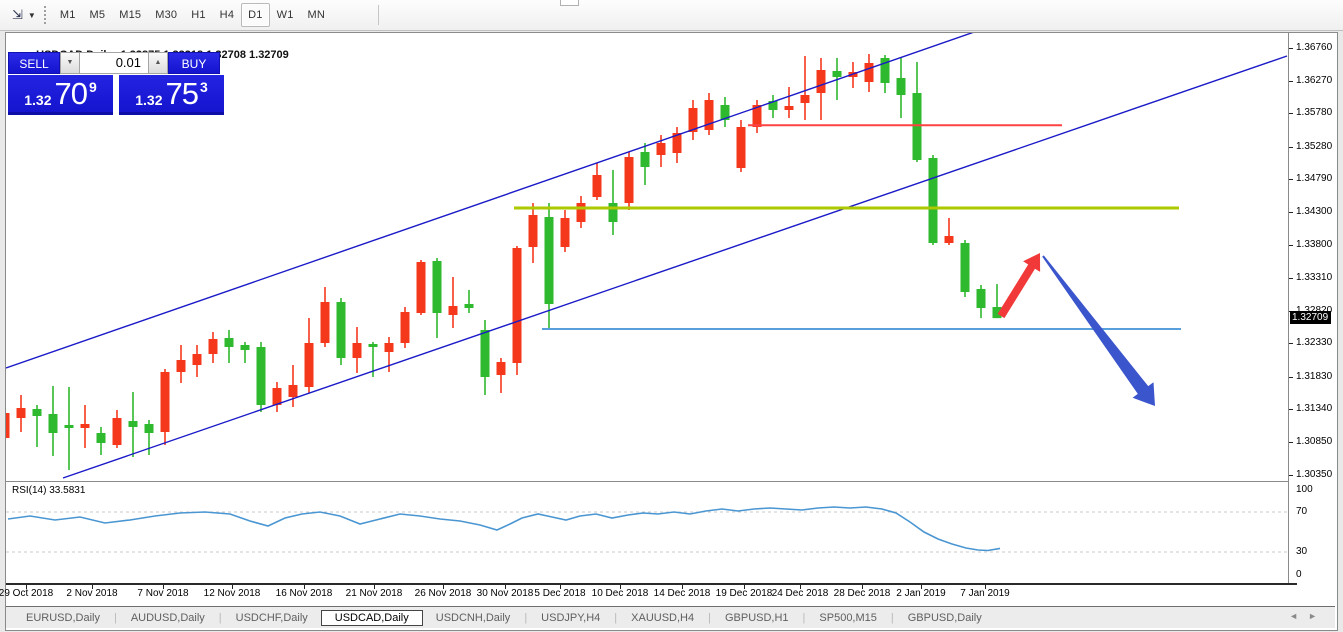 This screenshot has width=1343, height=632. I want to click on buy-price-big: 75, so click(181, 93).